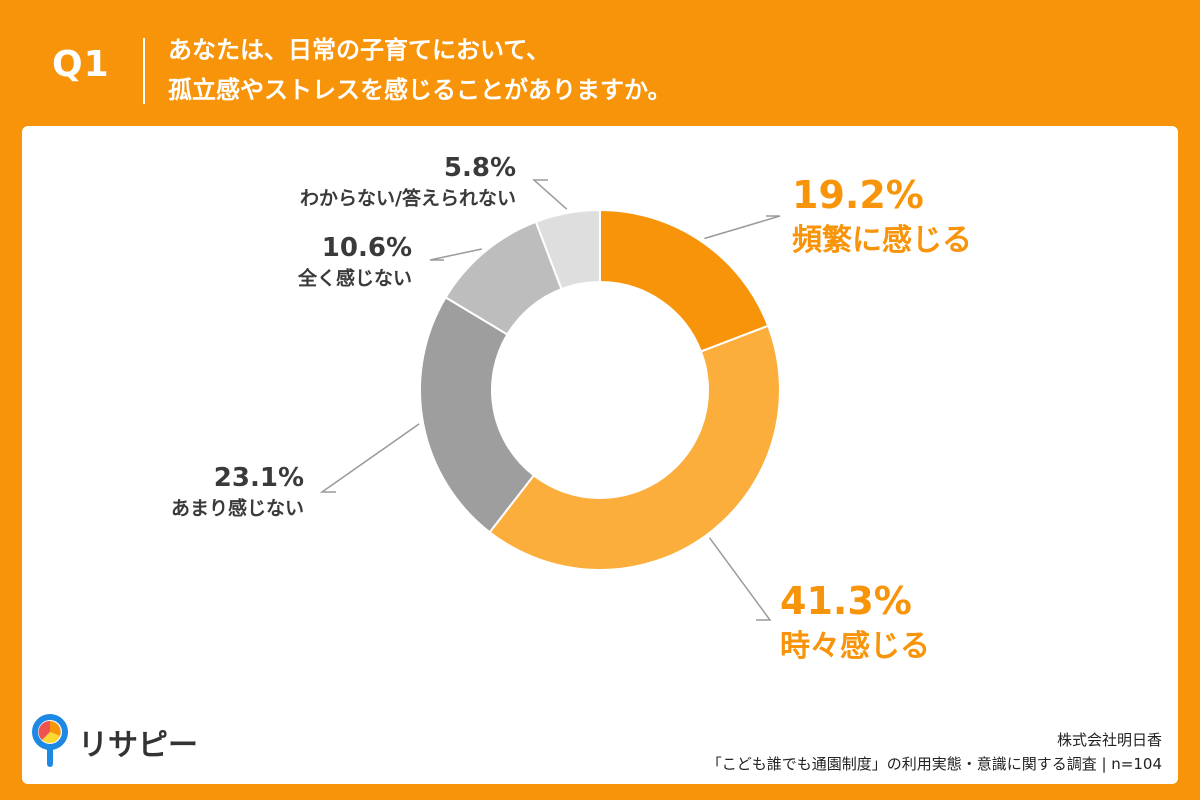 The width and height of the screenshot is (1200, 800). Describe the element at coordinates (259, 478) in the screenshot. I see `slice-value-label-3: 23.1%` at that location.